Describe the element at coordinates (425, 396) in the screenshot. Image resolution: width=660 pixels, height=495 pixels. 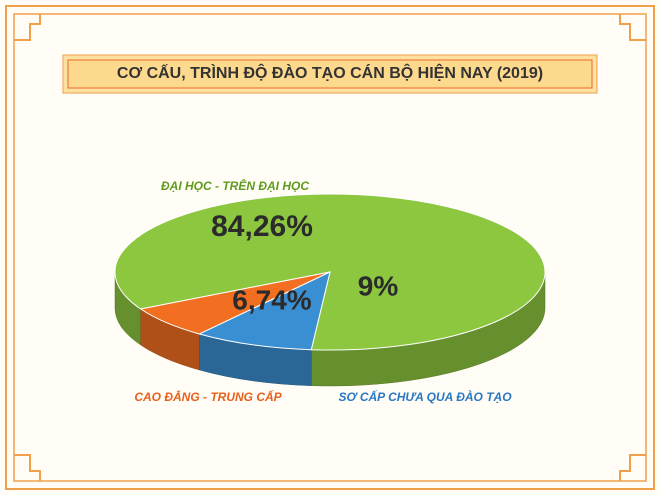
I see `category-label: SƠ CẤP CHƯA QUA ĐÀO TẠO` at that location.